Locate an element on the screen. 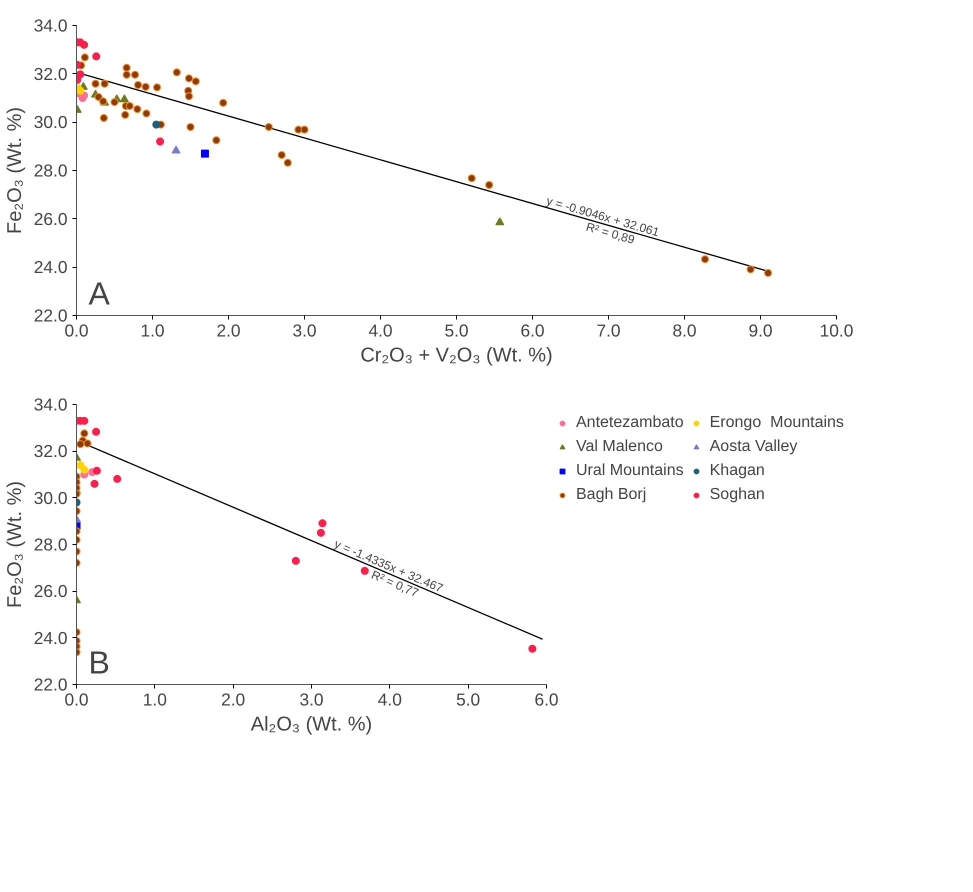  legend-label: Erongo Mountains is located at coordinates (777, 423).